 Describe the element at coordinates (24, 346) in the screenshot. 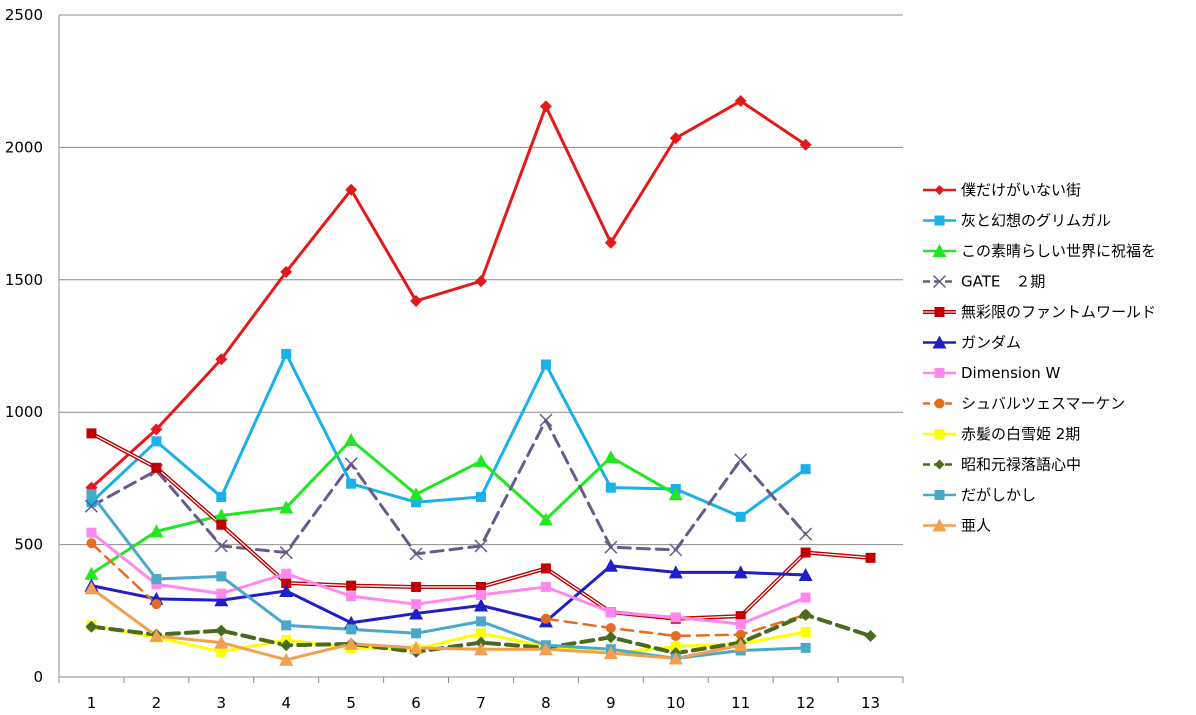

I see `y-tick-labels: 0 500 1000 1500 2000 2500` at that location.